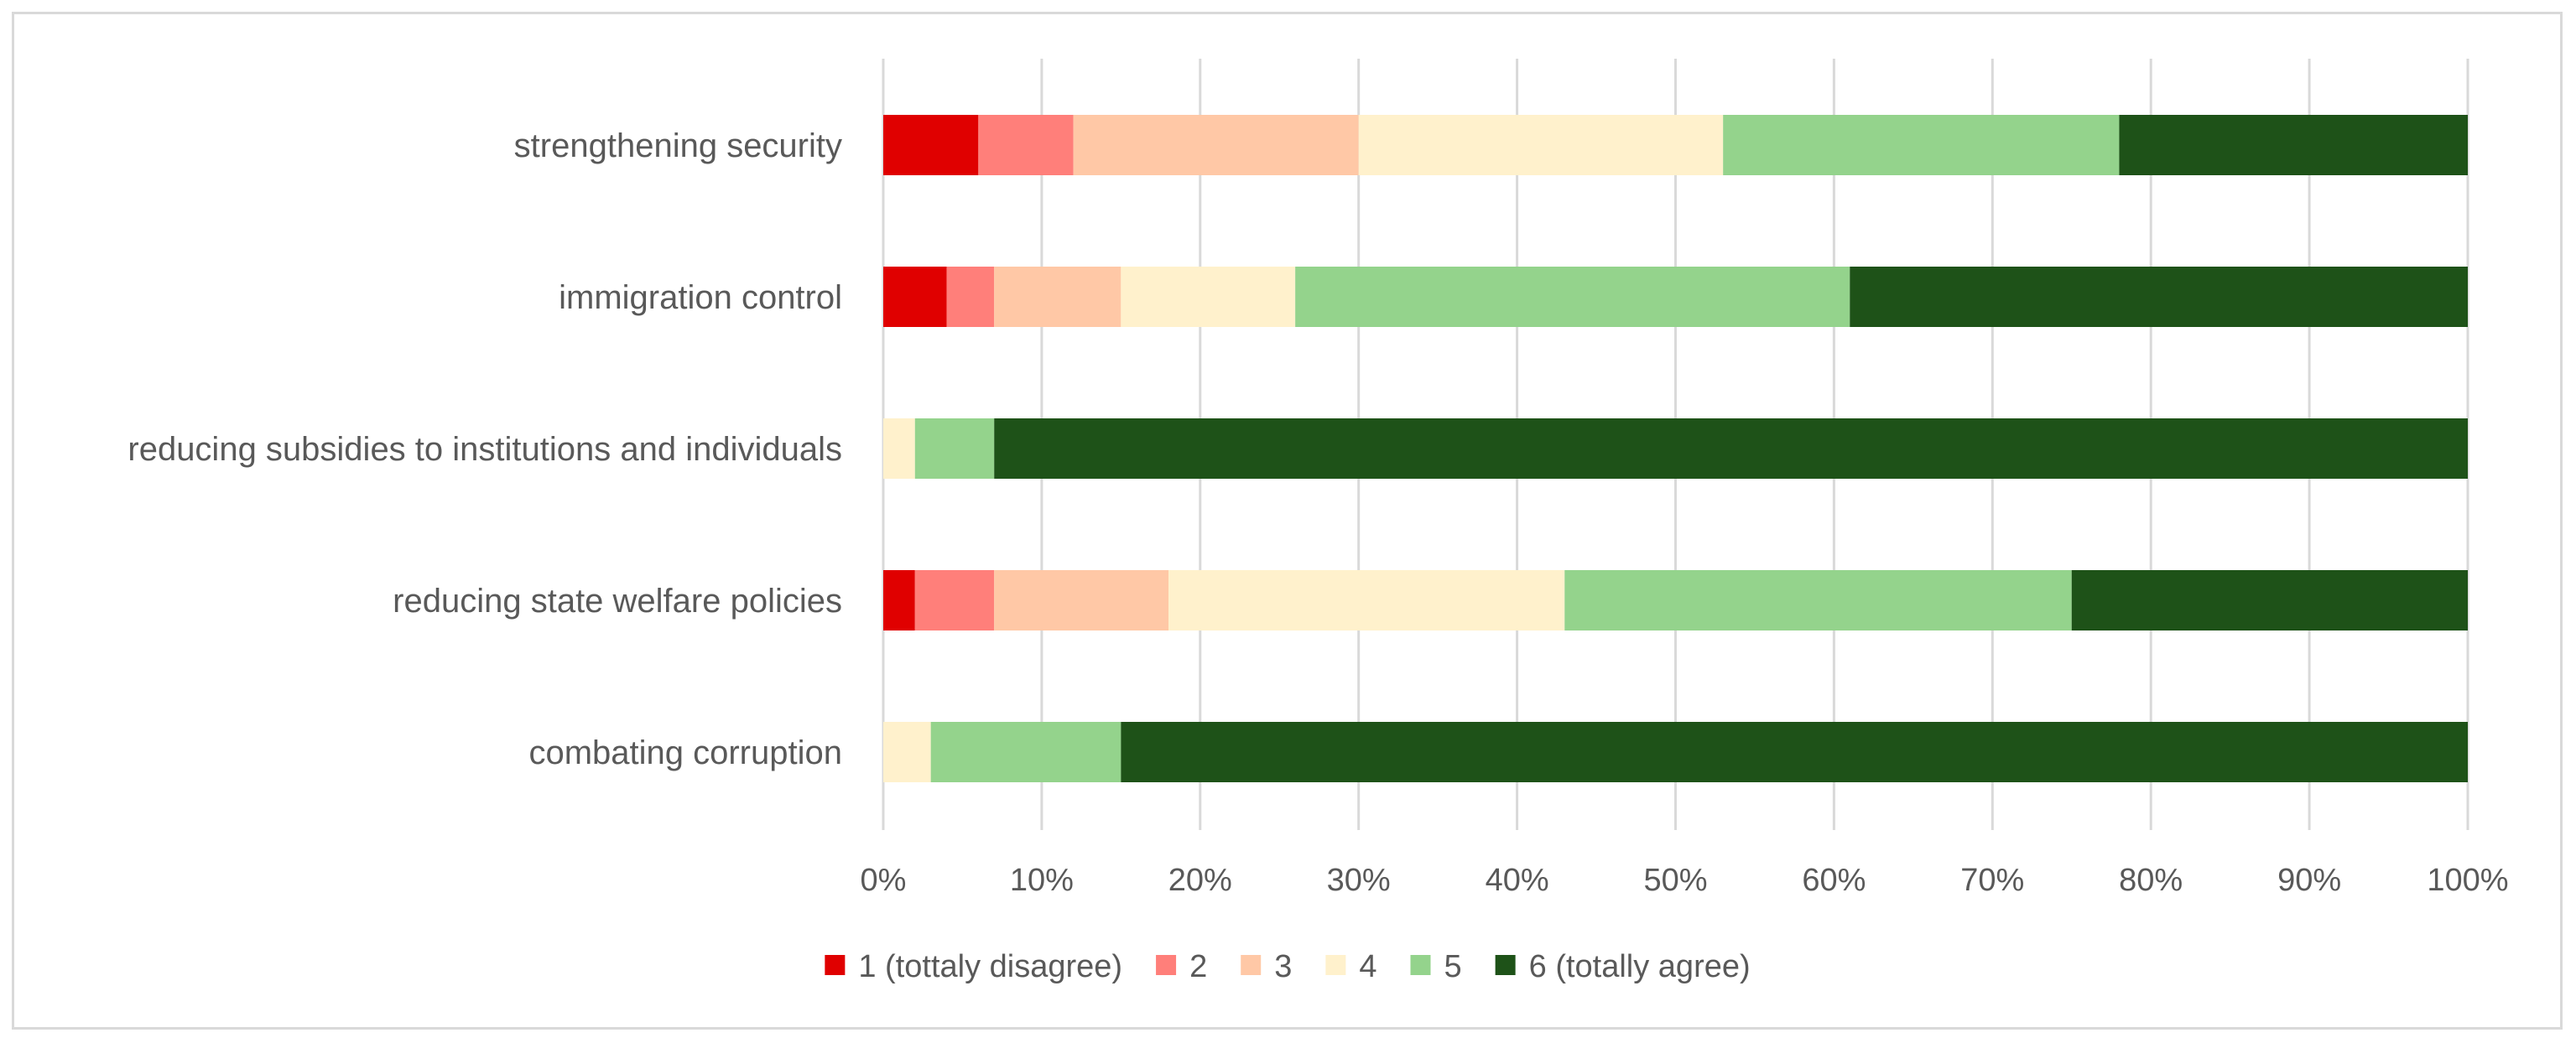  What do you see at coordinates (2151, 880) in the screenshot?
I see `x-tick-label: 80%` at bounding box center [2151, 880].